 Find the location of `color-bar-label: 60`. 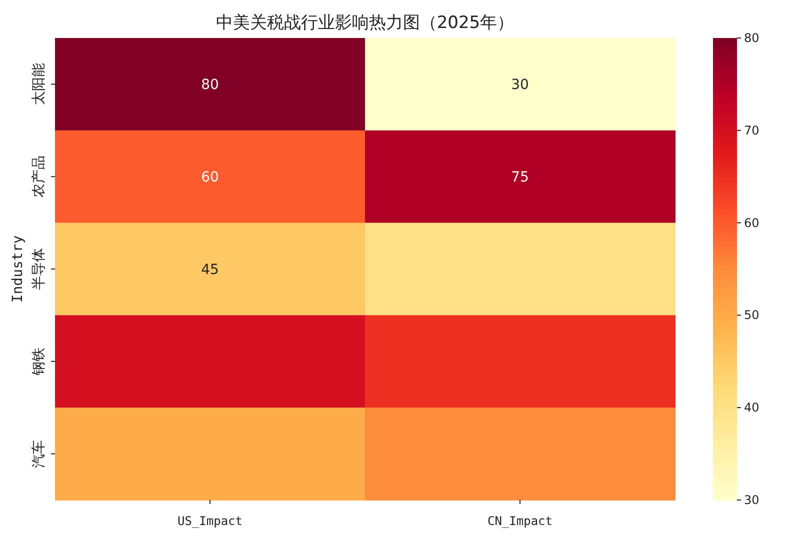

color-bar-label: 60 is located at coordinates (752, 223).